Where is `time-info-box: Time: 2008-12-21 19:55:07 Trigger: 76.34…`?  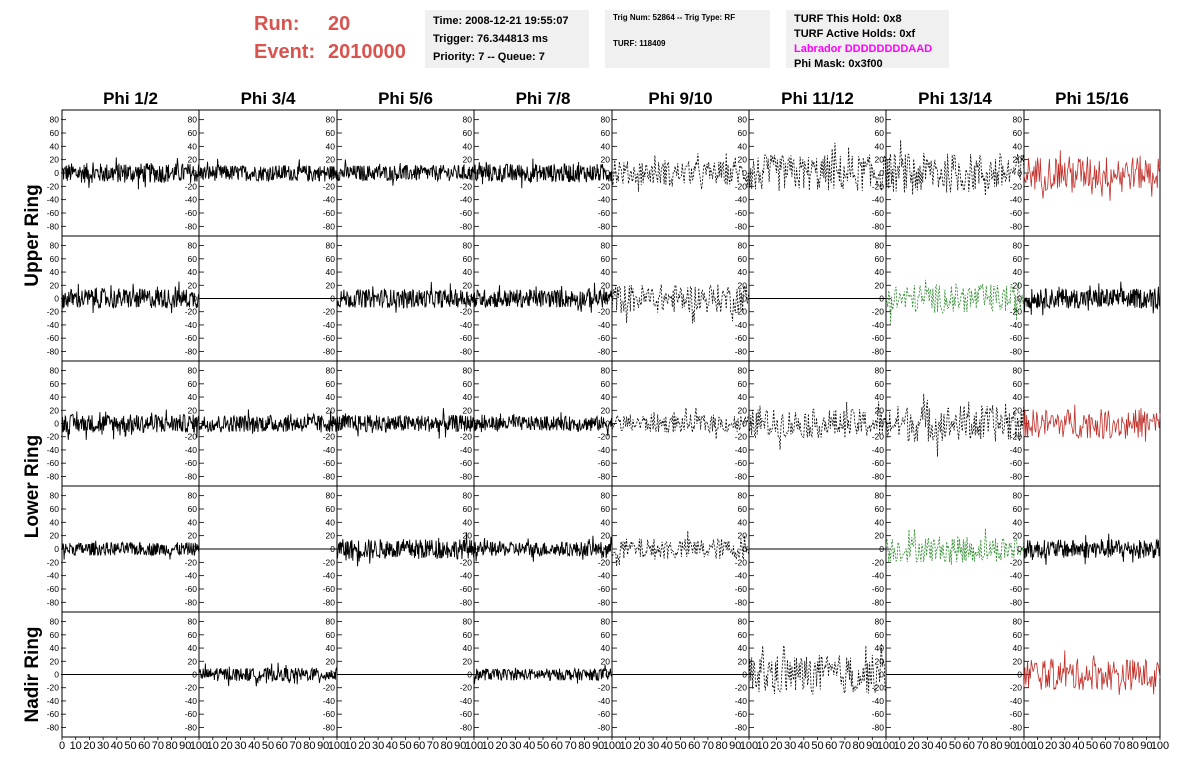 time-info-box: Time: 2008-12-21 19:55:07 Trigger: 76.34… is located at coordinates (507, 39).